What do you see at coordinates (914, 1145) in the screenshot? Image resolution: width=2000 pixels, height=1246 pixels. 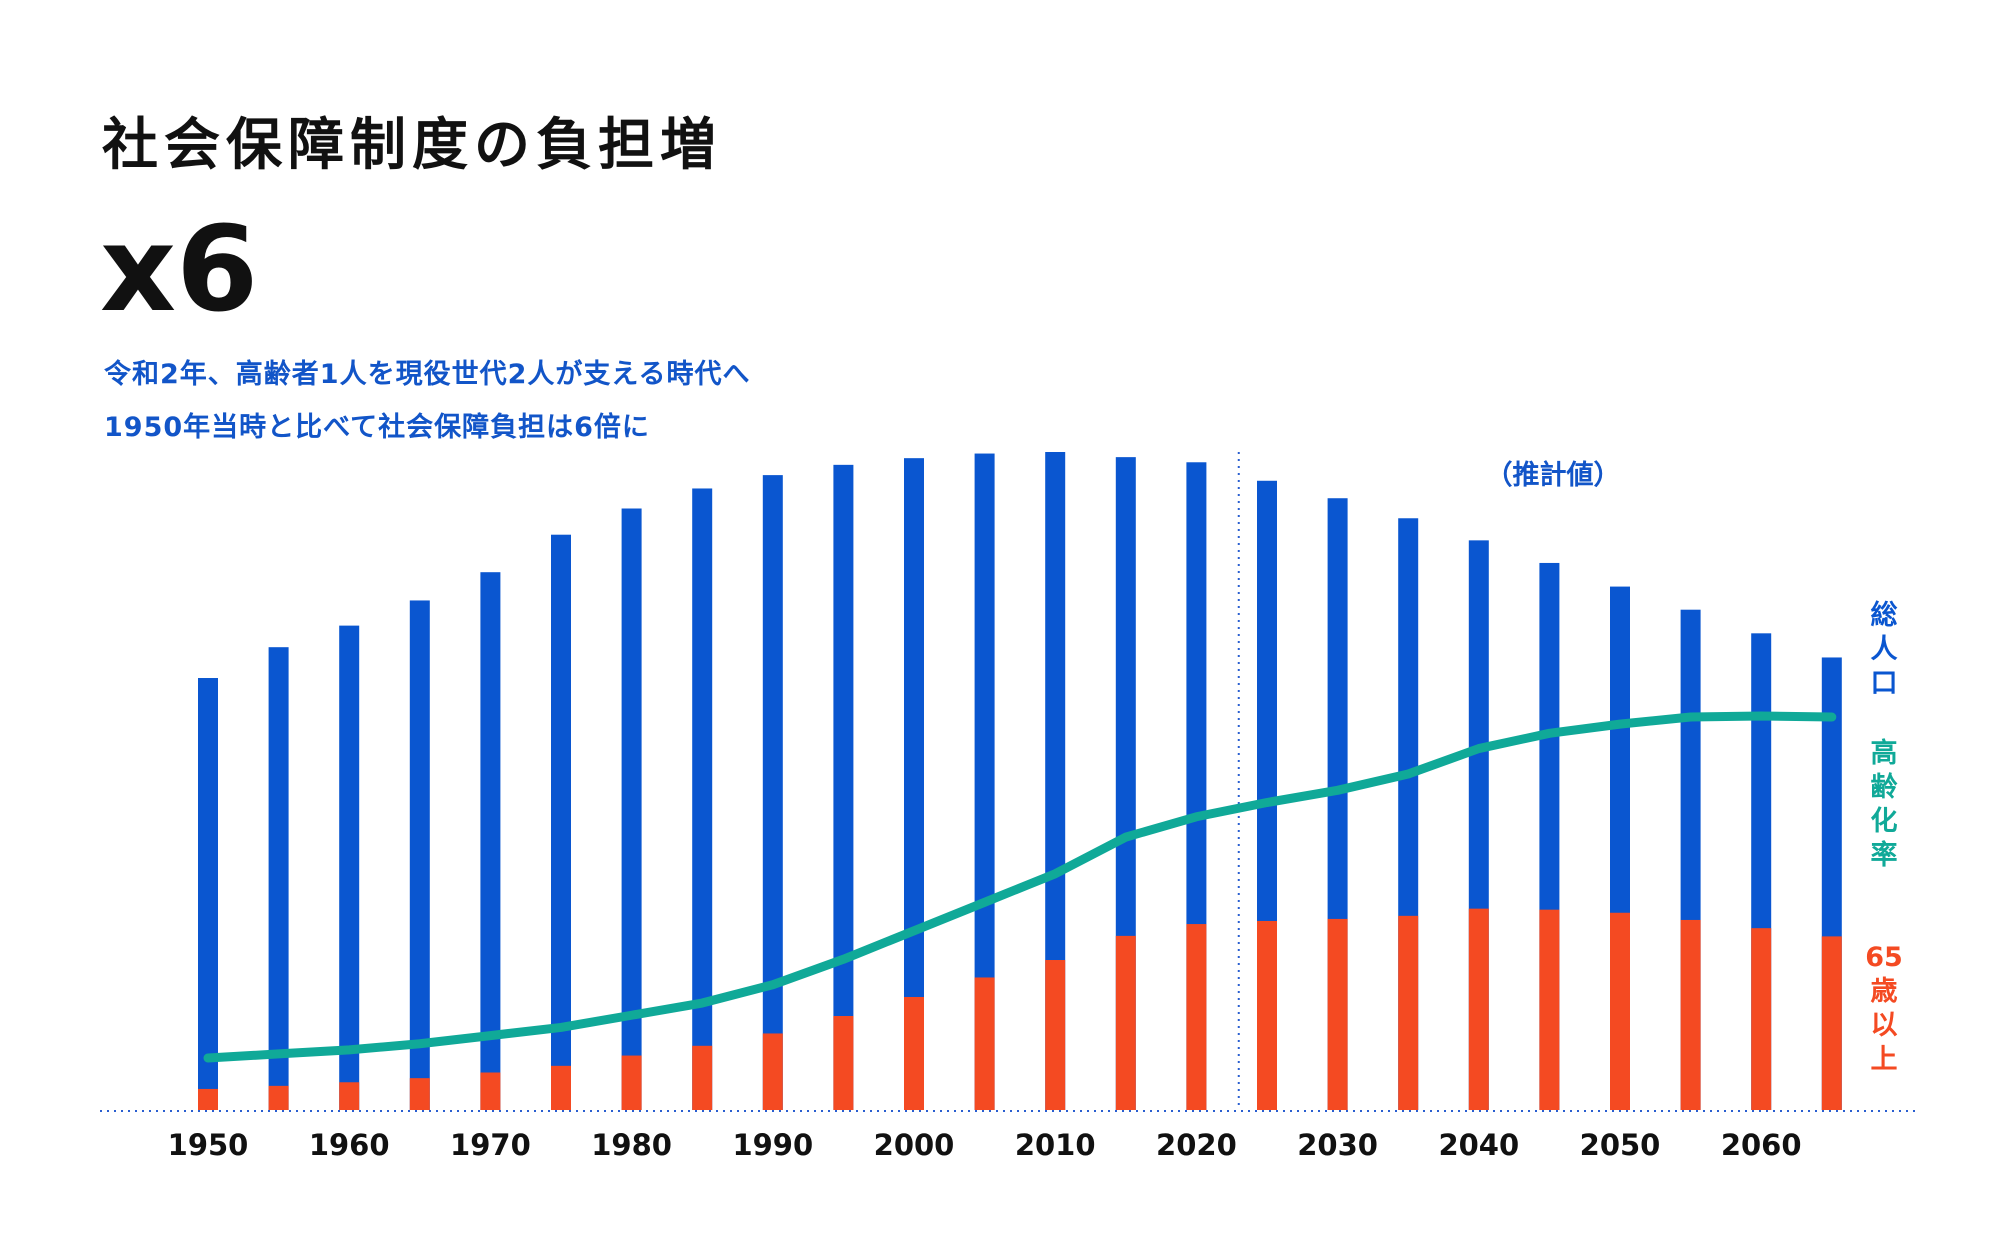 I see `x-tick-label-2000: 2000` at bounding box center [914, 1145].